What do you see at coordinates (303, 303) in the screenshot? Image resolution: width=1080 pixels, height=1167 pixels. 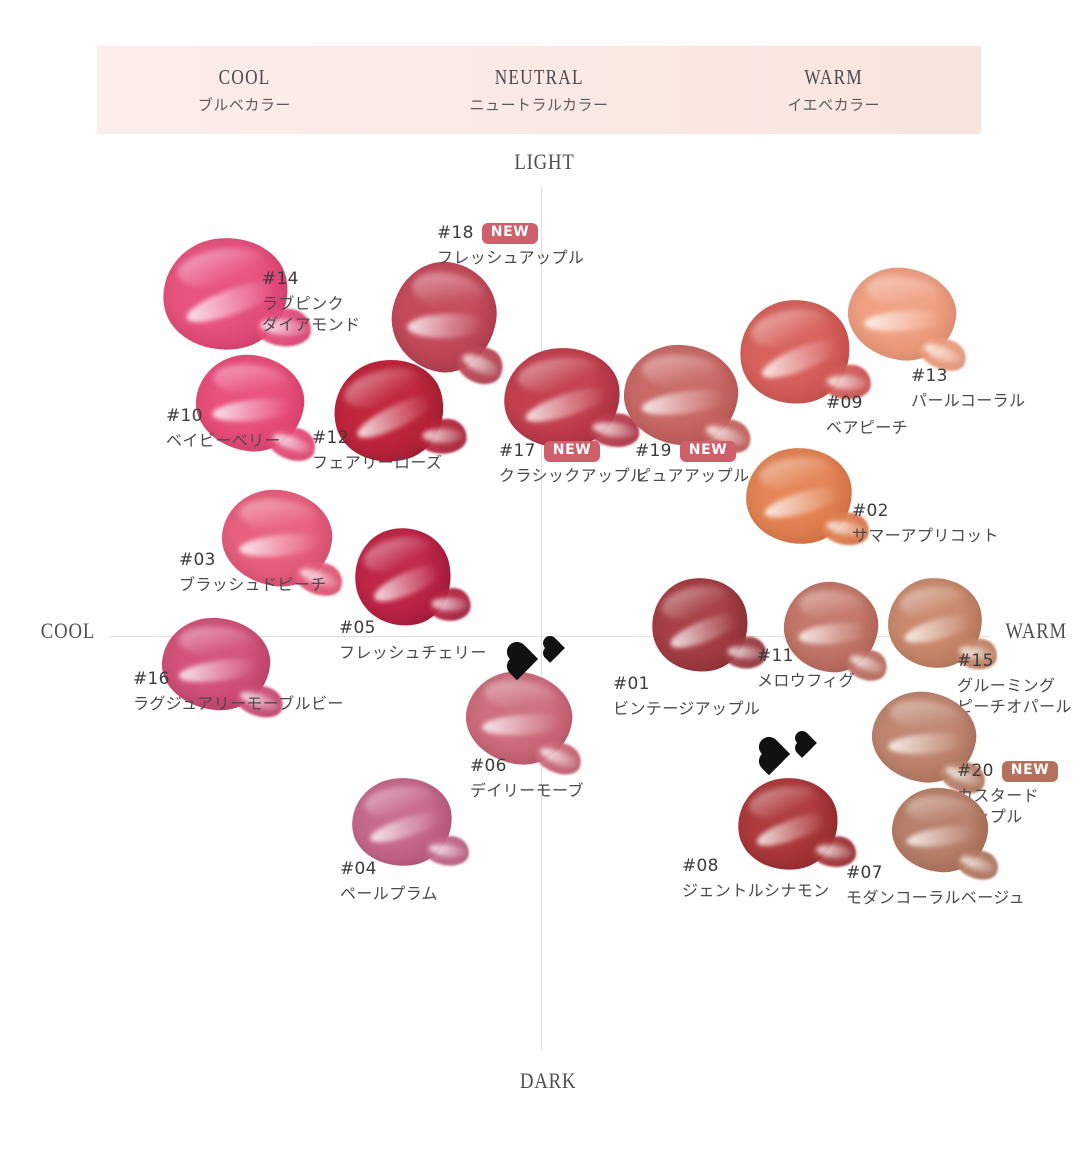 I see `shade-name-line1: ラブピンク` at bounding box center [303, 303].